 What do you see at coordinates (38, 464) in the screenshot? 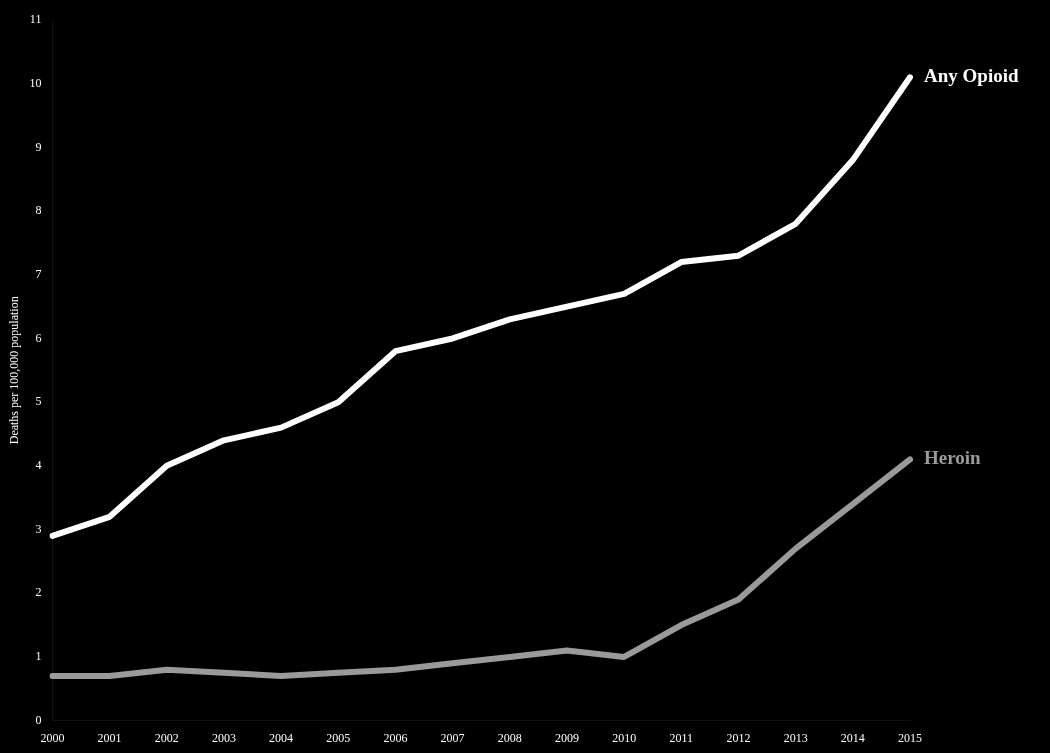
I see `y-tick-label: 4` at bounding box center [38, 464].